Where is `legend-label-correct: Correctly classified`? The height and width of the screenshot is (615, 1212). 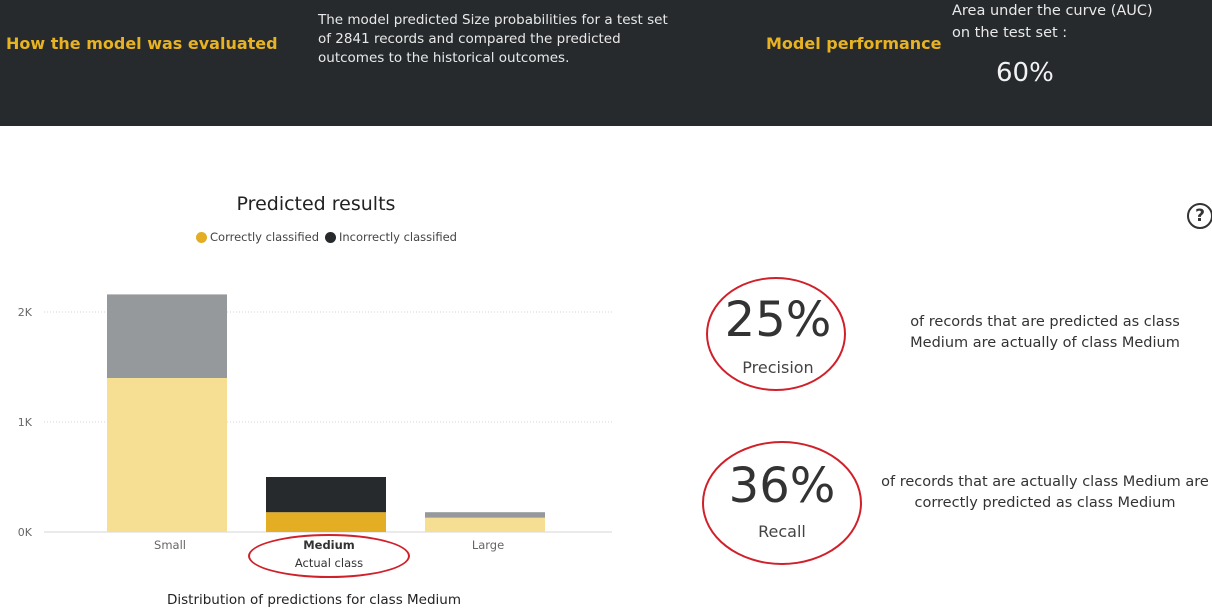 legend-label-correct: Correctly classified is located at coordinates (264, 237).